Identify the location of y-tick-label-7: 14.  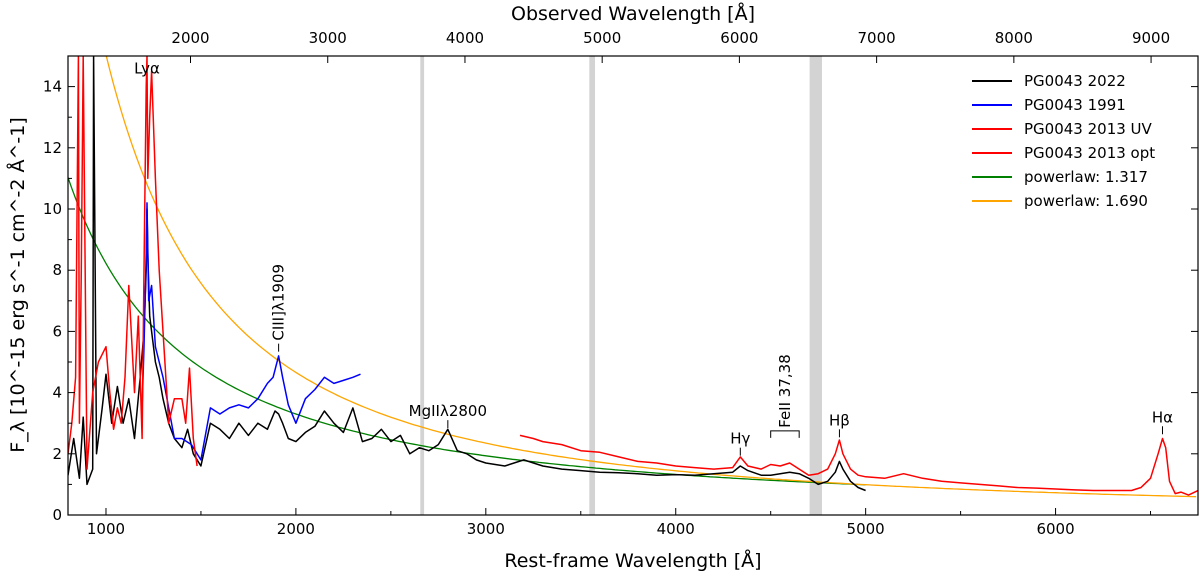
(52, 87).